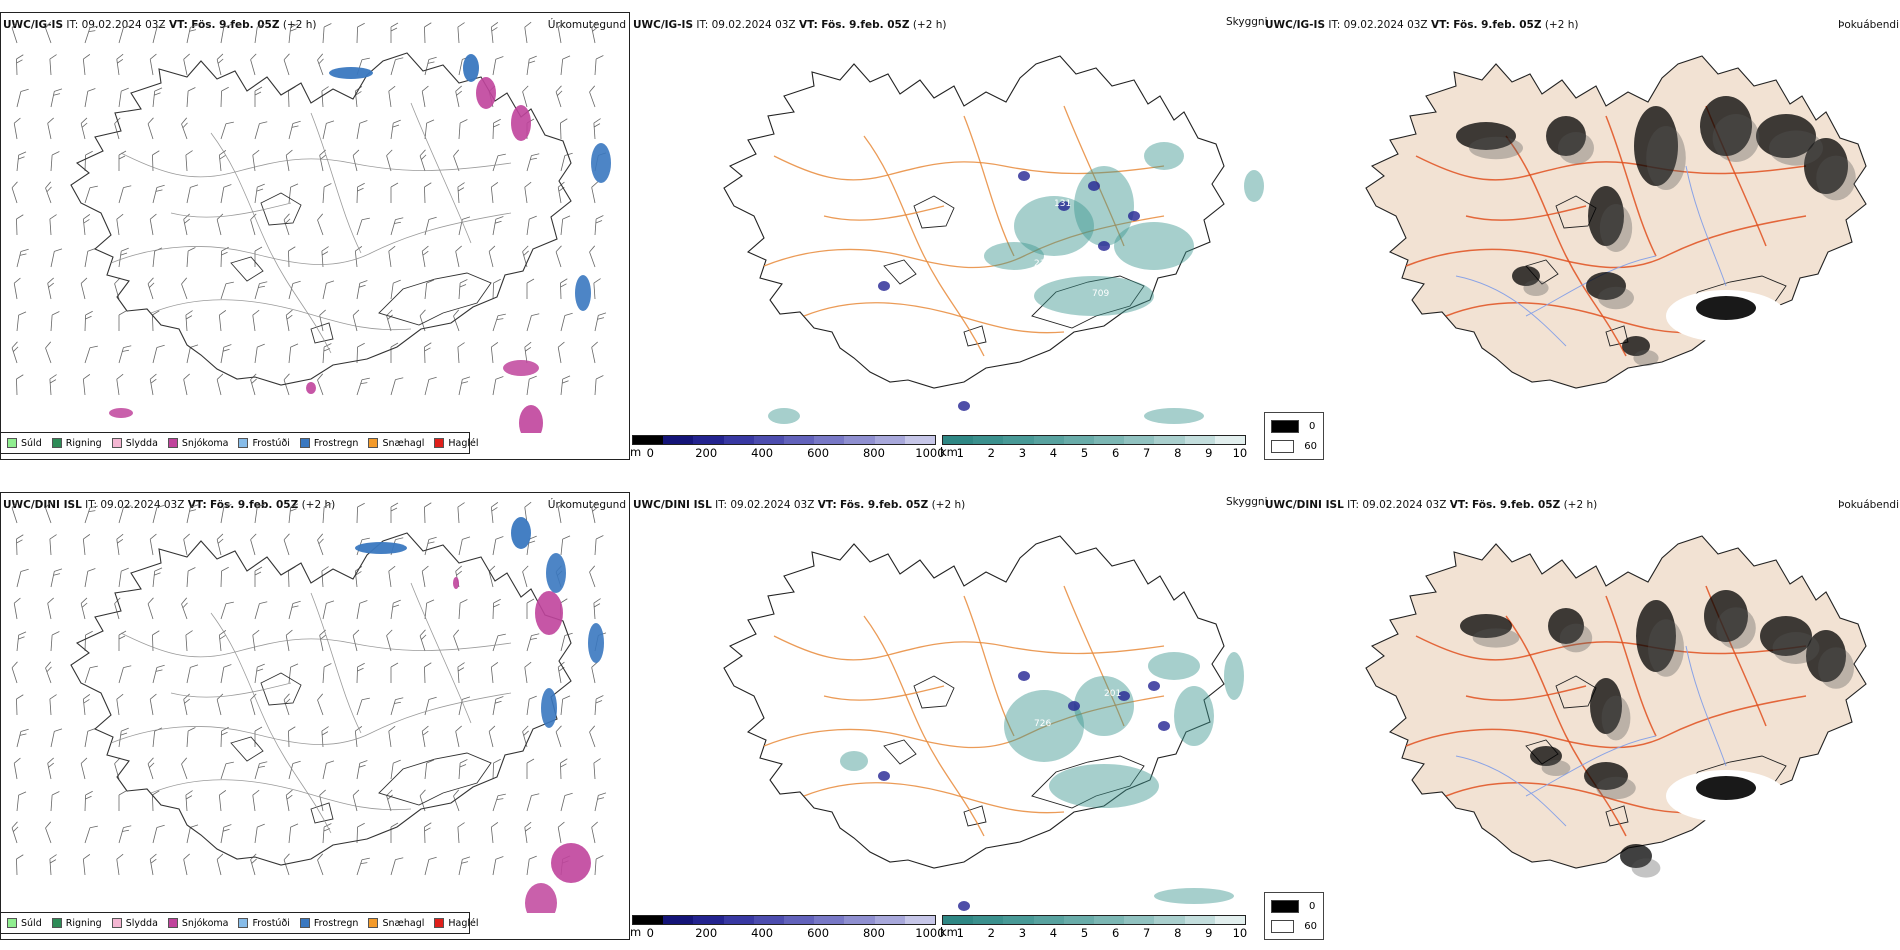  Describe the element at coordinates (991, 933) in the screenshot. I see `colorbar-tick: 2` at that location.